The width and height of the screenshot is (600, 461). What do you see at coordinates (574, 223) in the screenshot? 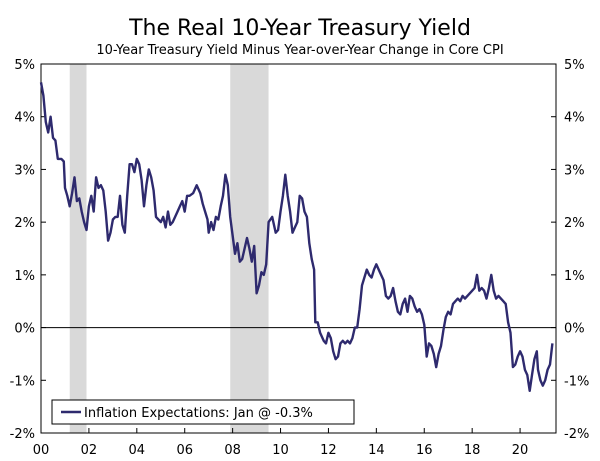
I see `y-tick-label-right: 2%` at bounding box center [574, 223].